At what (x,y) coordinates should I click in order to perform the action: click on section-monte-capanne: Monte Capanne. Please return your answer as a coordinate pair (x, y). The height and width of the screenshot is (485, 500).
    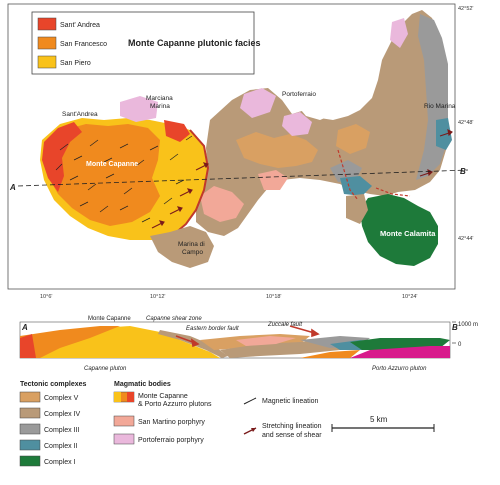
    Looking at the image, I should click on (109, 319).